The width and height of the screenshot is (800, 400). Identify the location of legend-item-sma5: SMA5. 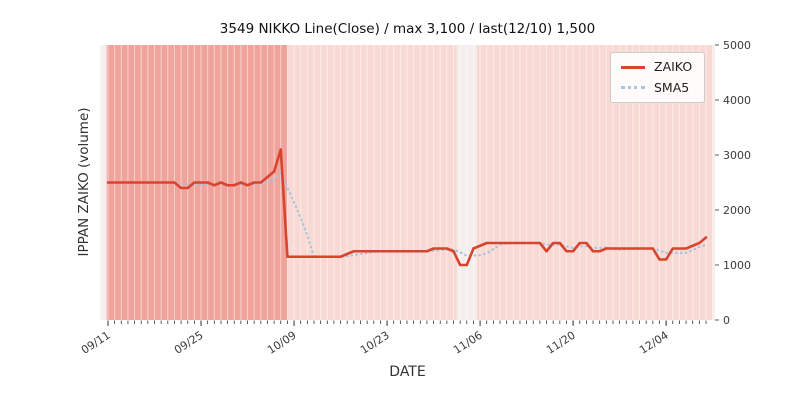
(656, 87).